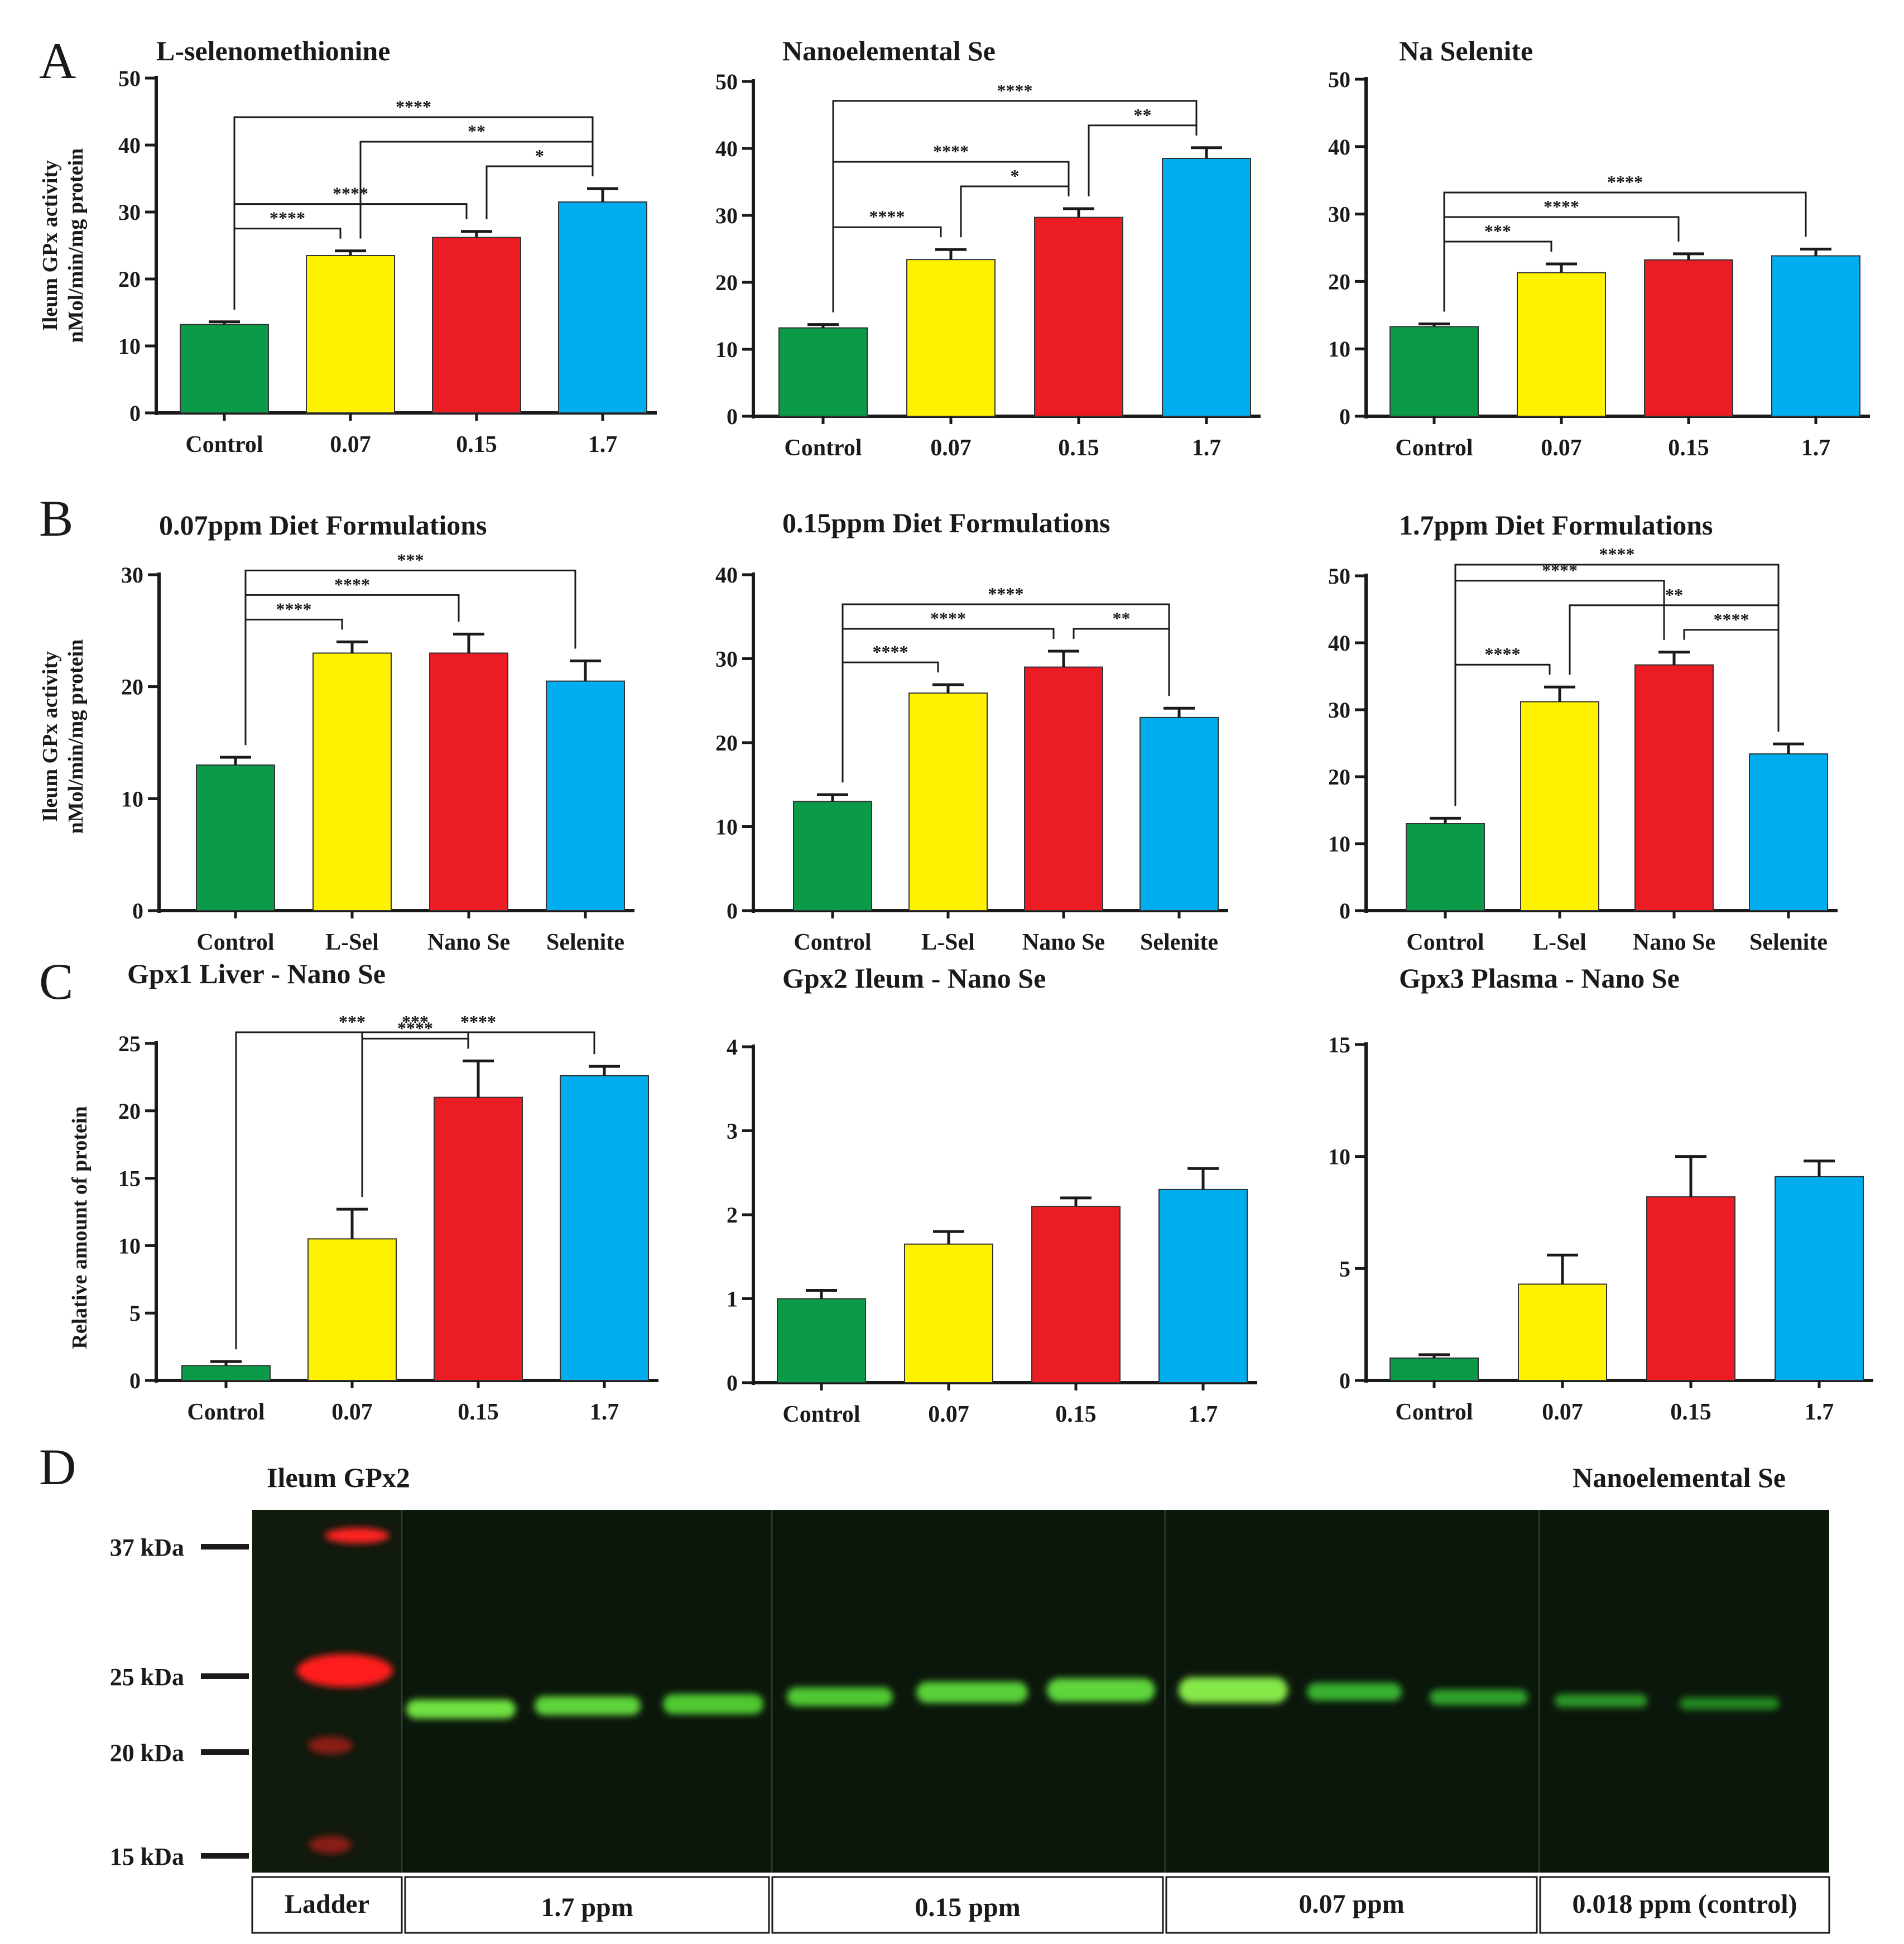 The image size is (1904, 1944). I want to click on ladder-lane-background, so click(327, 1691).